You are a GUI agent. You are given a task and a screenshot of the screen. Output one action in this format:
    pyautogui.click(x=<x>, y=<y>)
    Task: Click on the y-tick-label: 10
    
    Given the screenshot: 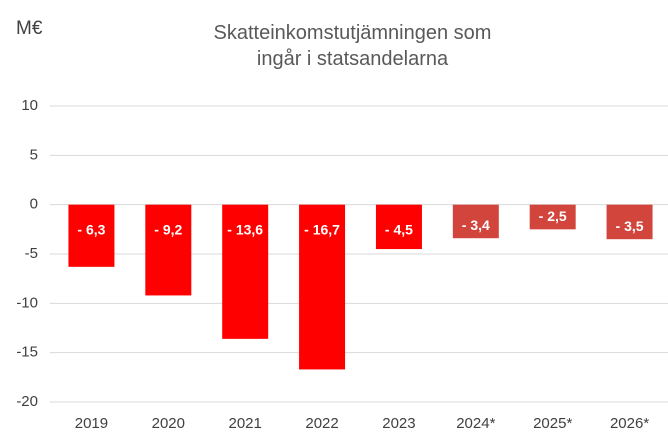 What is the action you would take?
    pyautogui.click(x=29, y=105)
    